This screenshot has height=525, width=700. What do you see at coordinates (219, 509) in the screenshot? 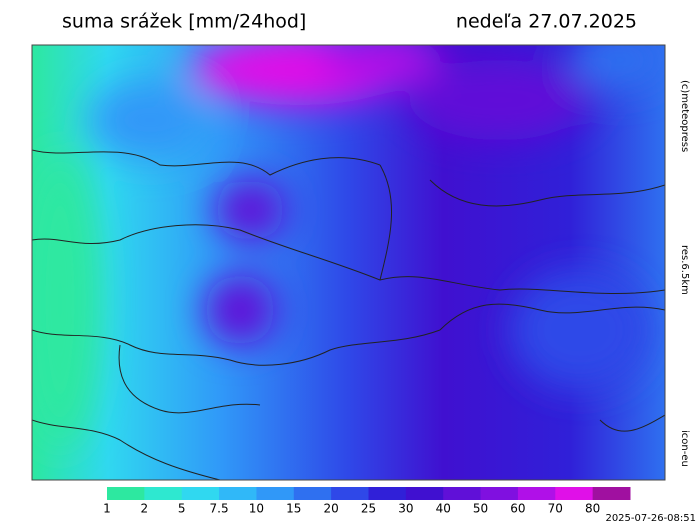
I see `colorbar-label: 7.5` at bounding box center [219, 509].